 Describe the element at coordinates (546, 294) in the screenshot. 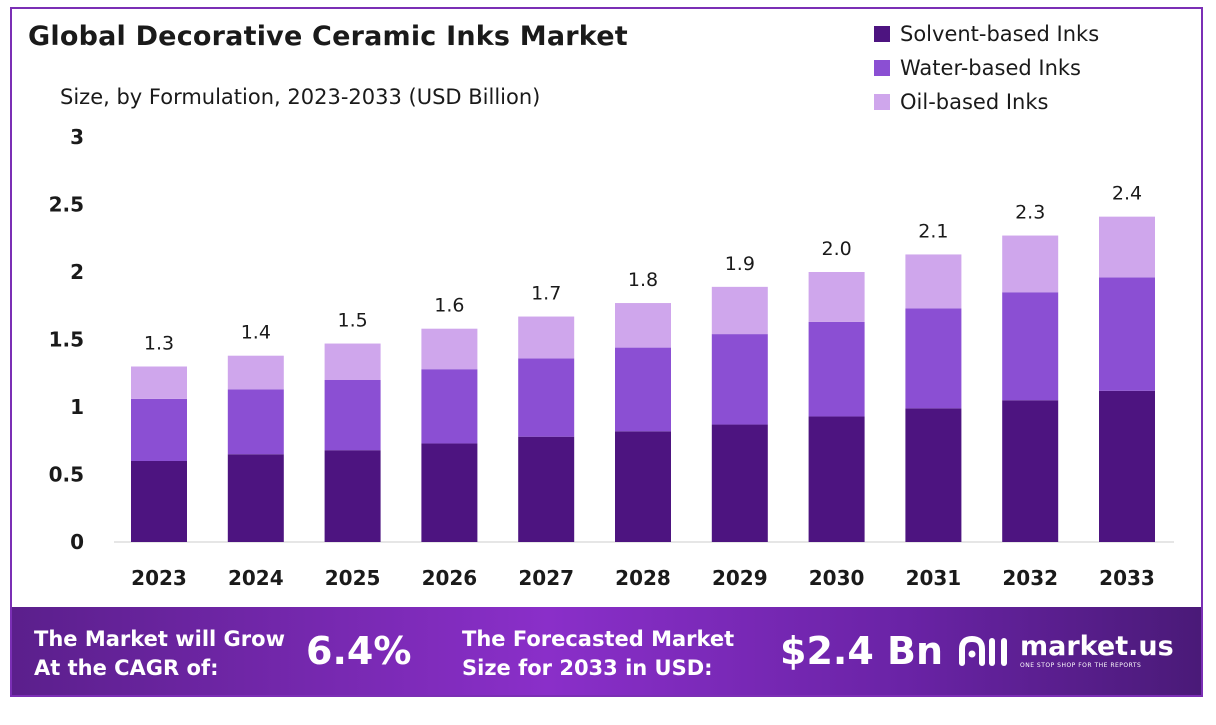

I see `bar-total-label: 1.7` at that location.